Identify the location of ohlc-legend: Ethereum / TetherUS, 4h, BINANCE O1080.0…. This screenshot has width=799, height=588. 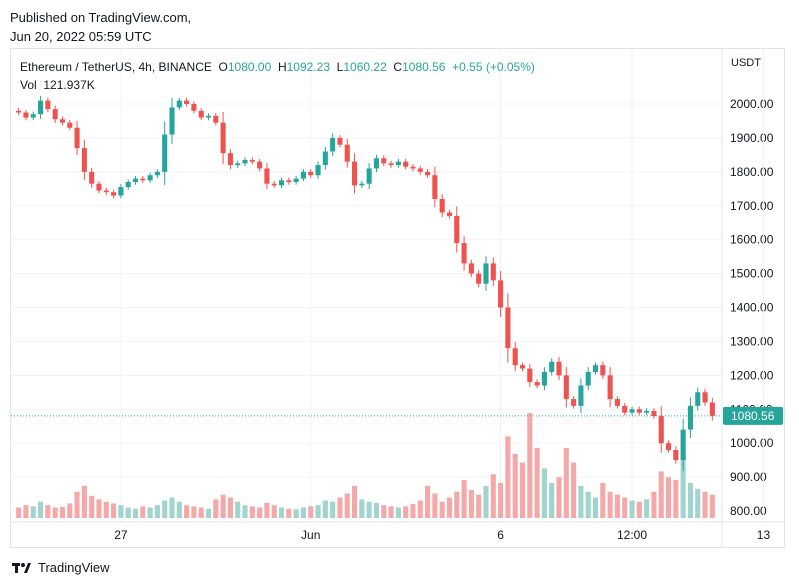
(277, 67).